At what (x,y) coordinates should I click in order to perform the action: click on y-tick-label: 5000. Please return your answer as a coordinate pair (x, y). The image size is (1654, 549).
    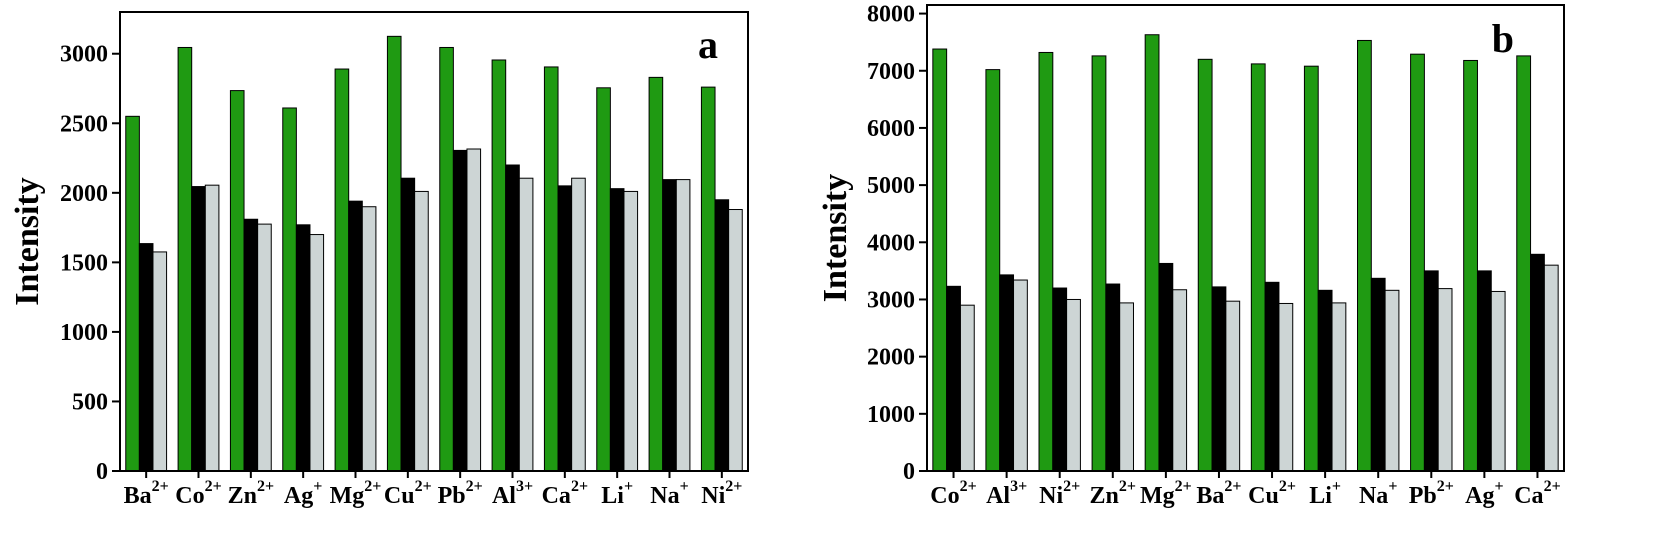
    Looking at the image, I should click on (891, 186).